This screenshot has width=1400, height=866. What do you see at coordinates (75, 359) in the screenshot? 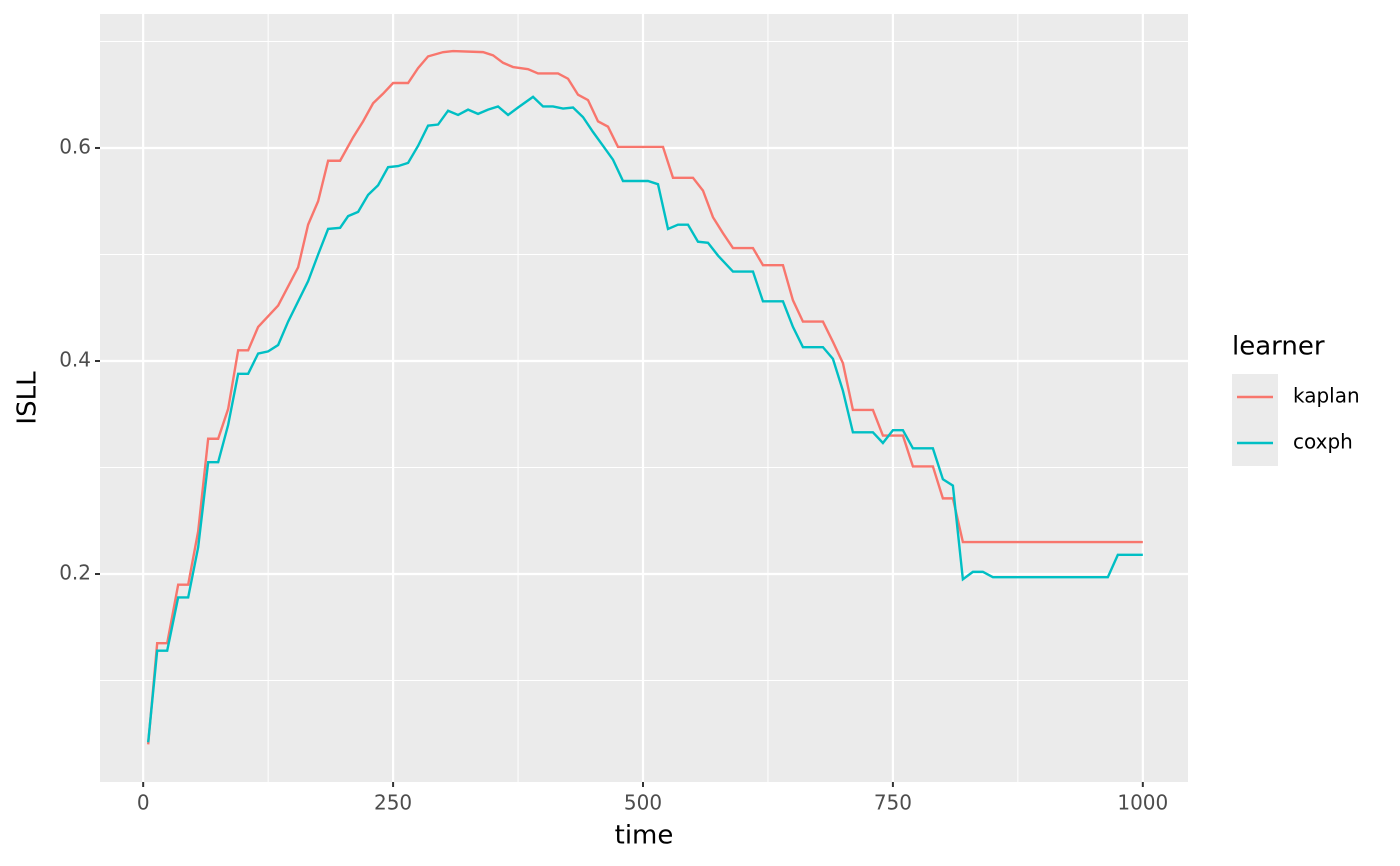
I see `y-tick-label: 0.4` at bounding box center [75, 359].